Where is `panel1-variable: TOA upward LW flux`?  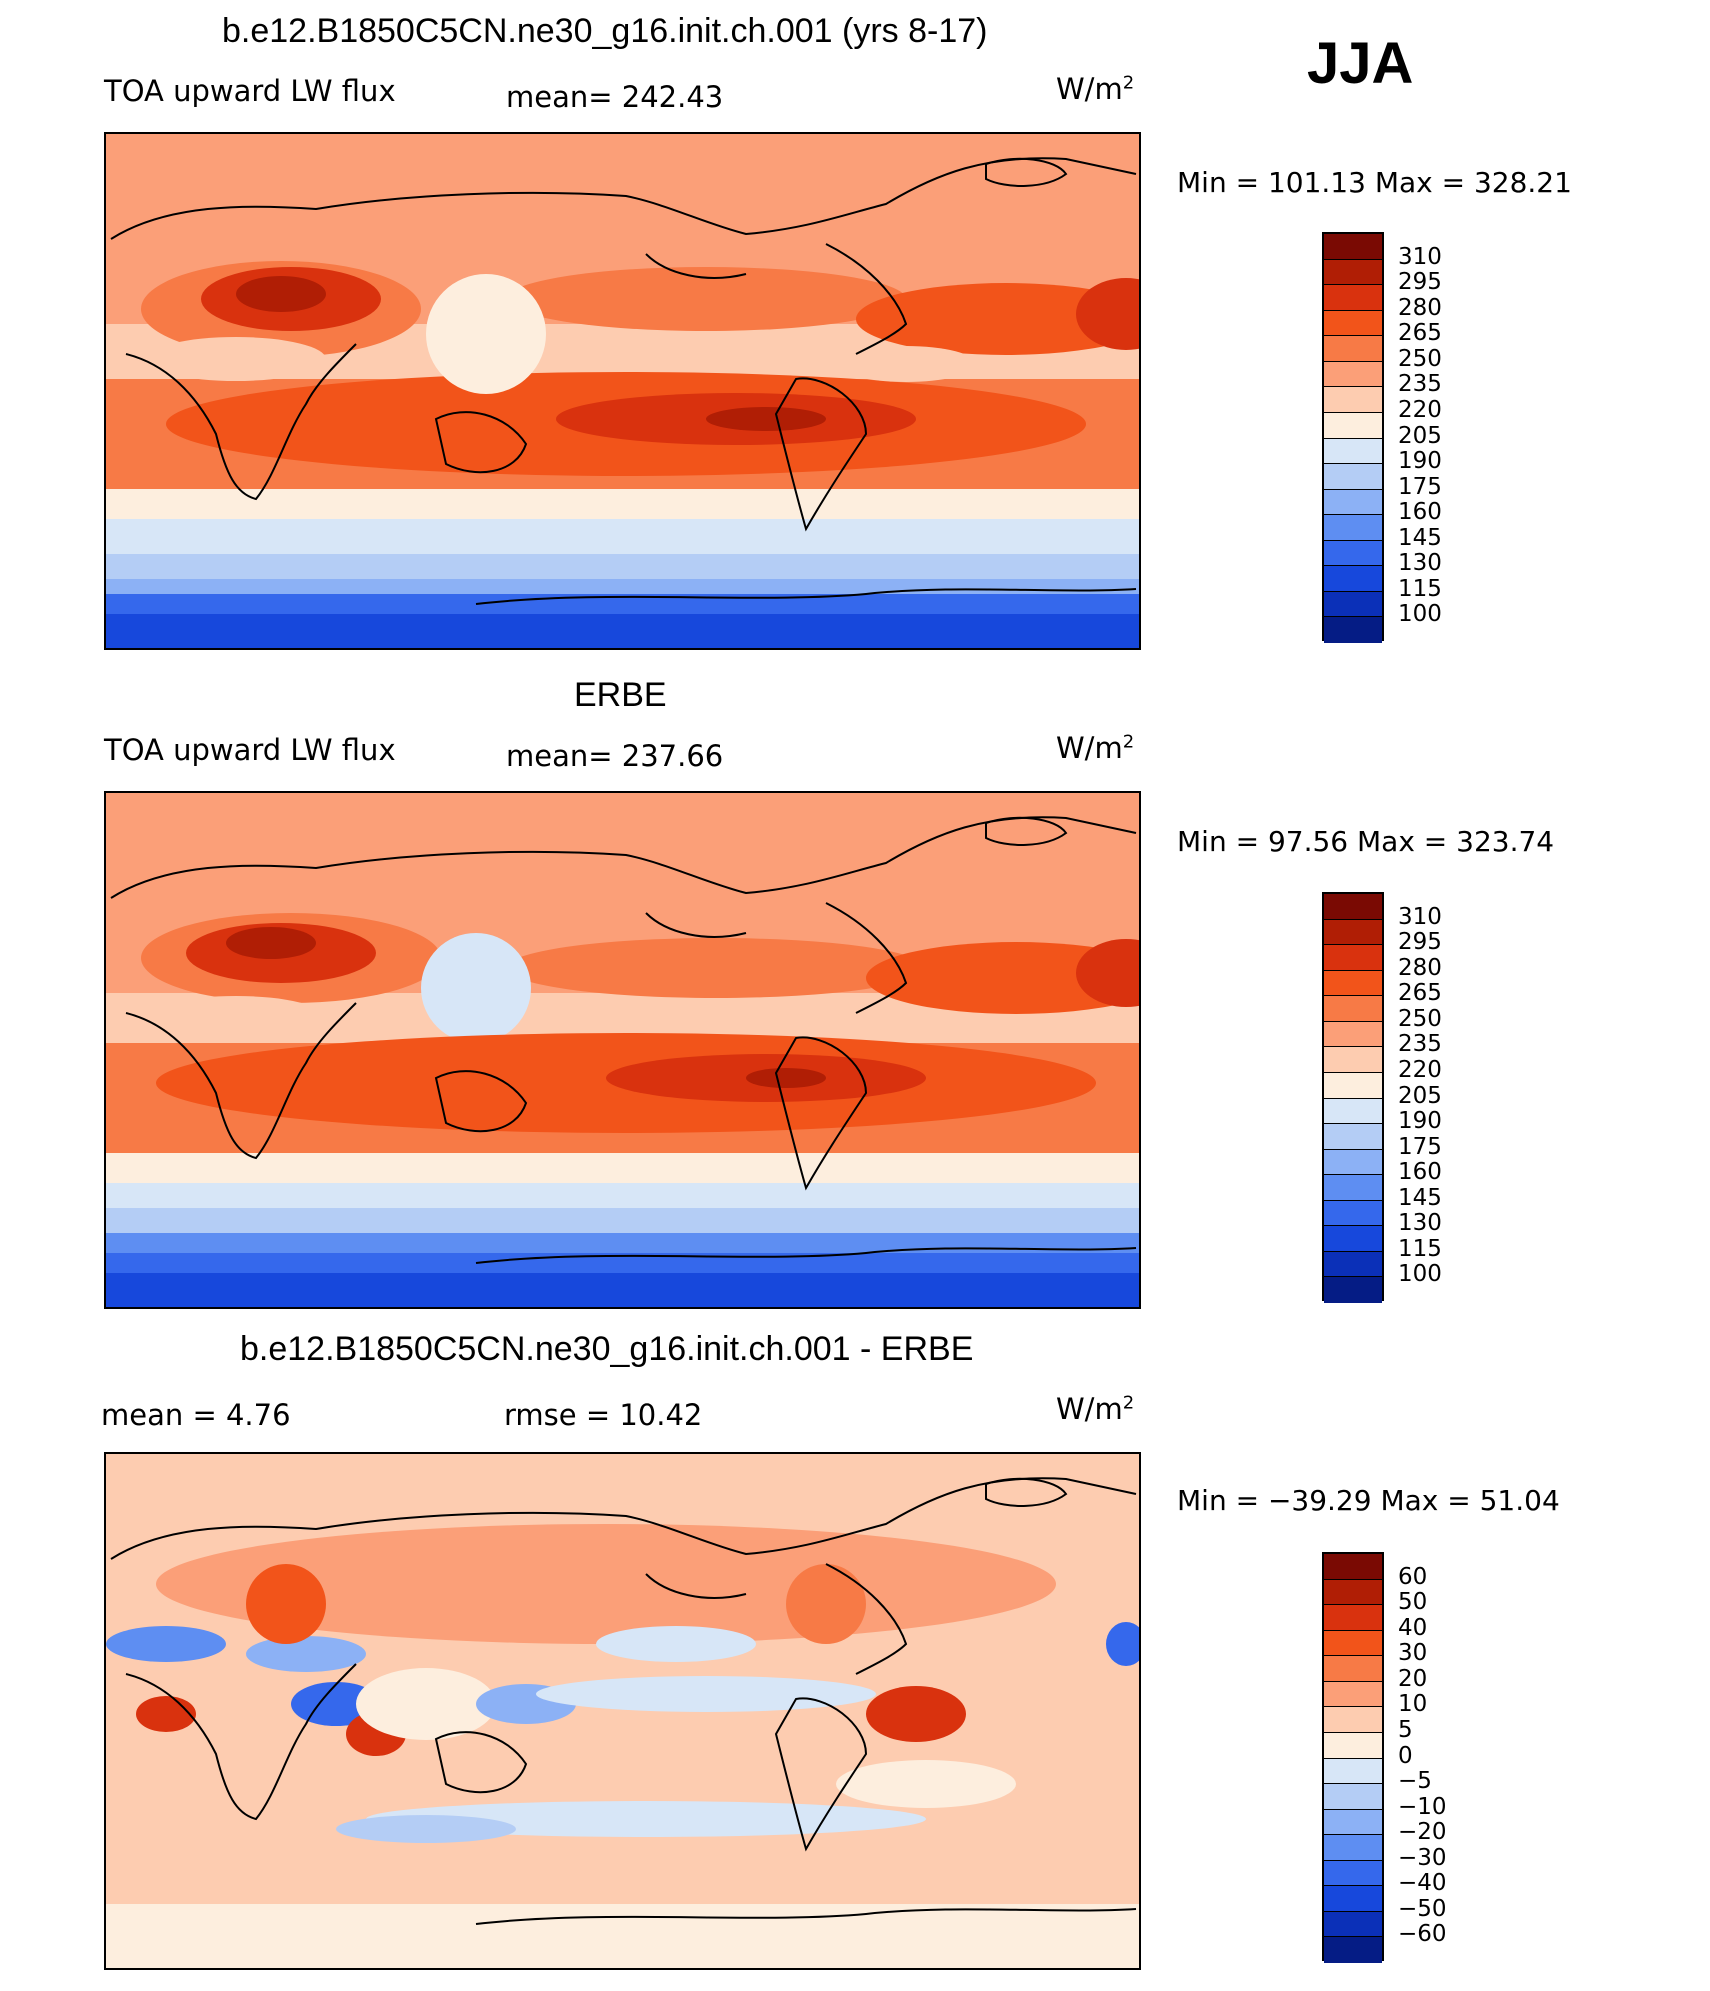
panel1-variable: TOA upward LW flux is located at coordinates (250, 91).